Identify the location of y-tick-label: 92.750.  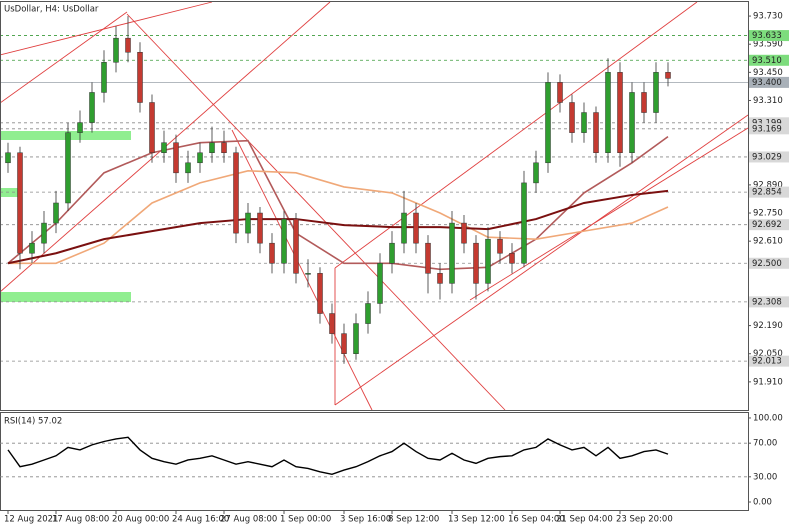
(768, 214).